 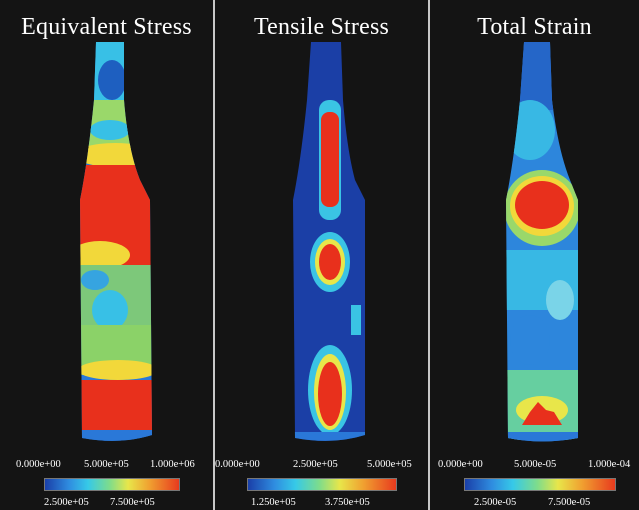 What do you see at coordinates (347, 502) in the screenshot?
I see `tick-label: 3.750e+05` at bounding box center [347, 502].